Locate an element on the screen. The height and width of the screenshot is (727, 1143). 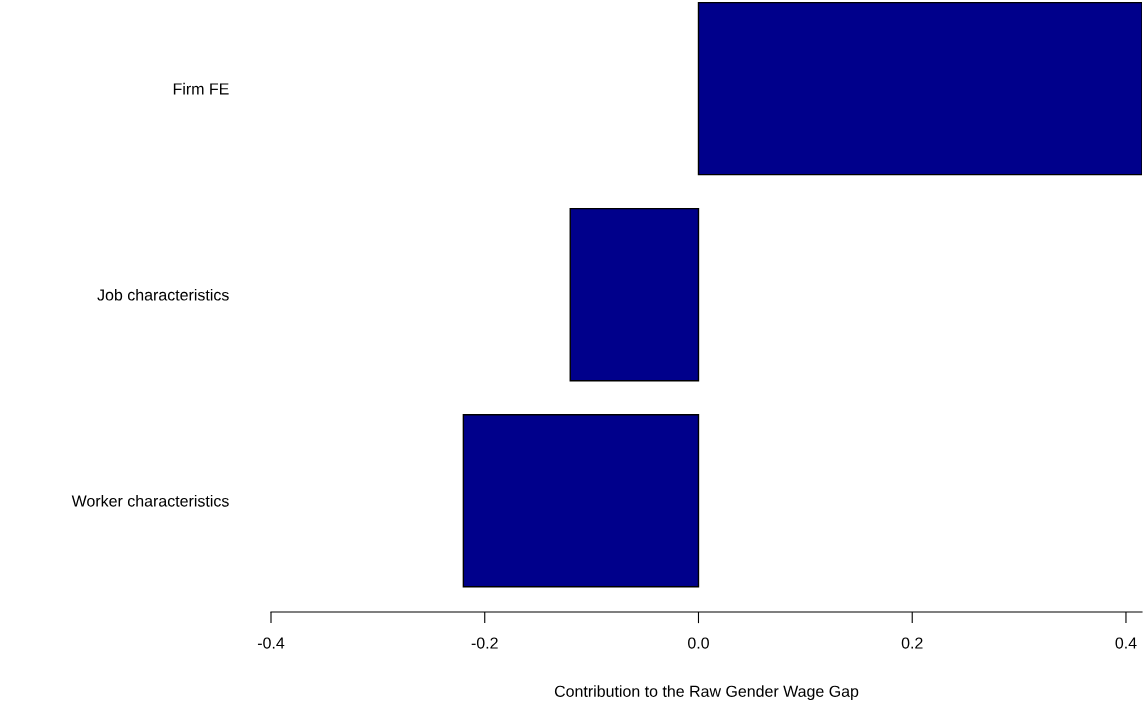
x-axis-title: Contribution to the Raw Gender Wage Gap is located at coordinates (706, 693).